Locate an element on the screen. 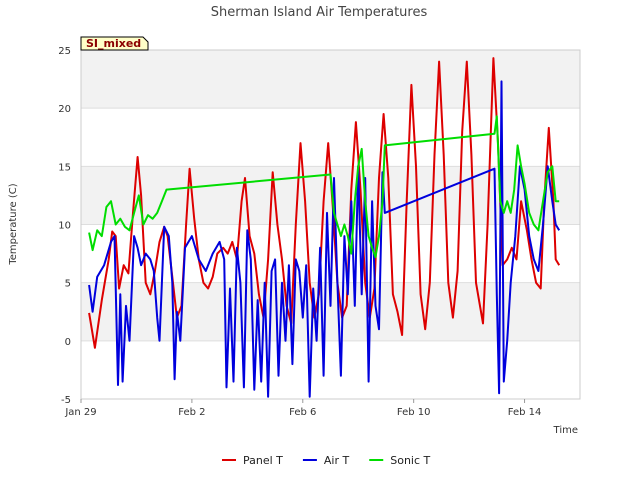  x-tick-label: Jan 29 is located at coordinates (80, 412).